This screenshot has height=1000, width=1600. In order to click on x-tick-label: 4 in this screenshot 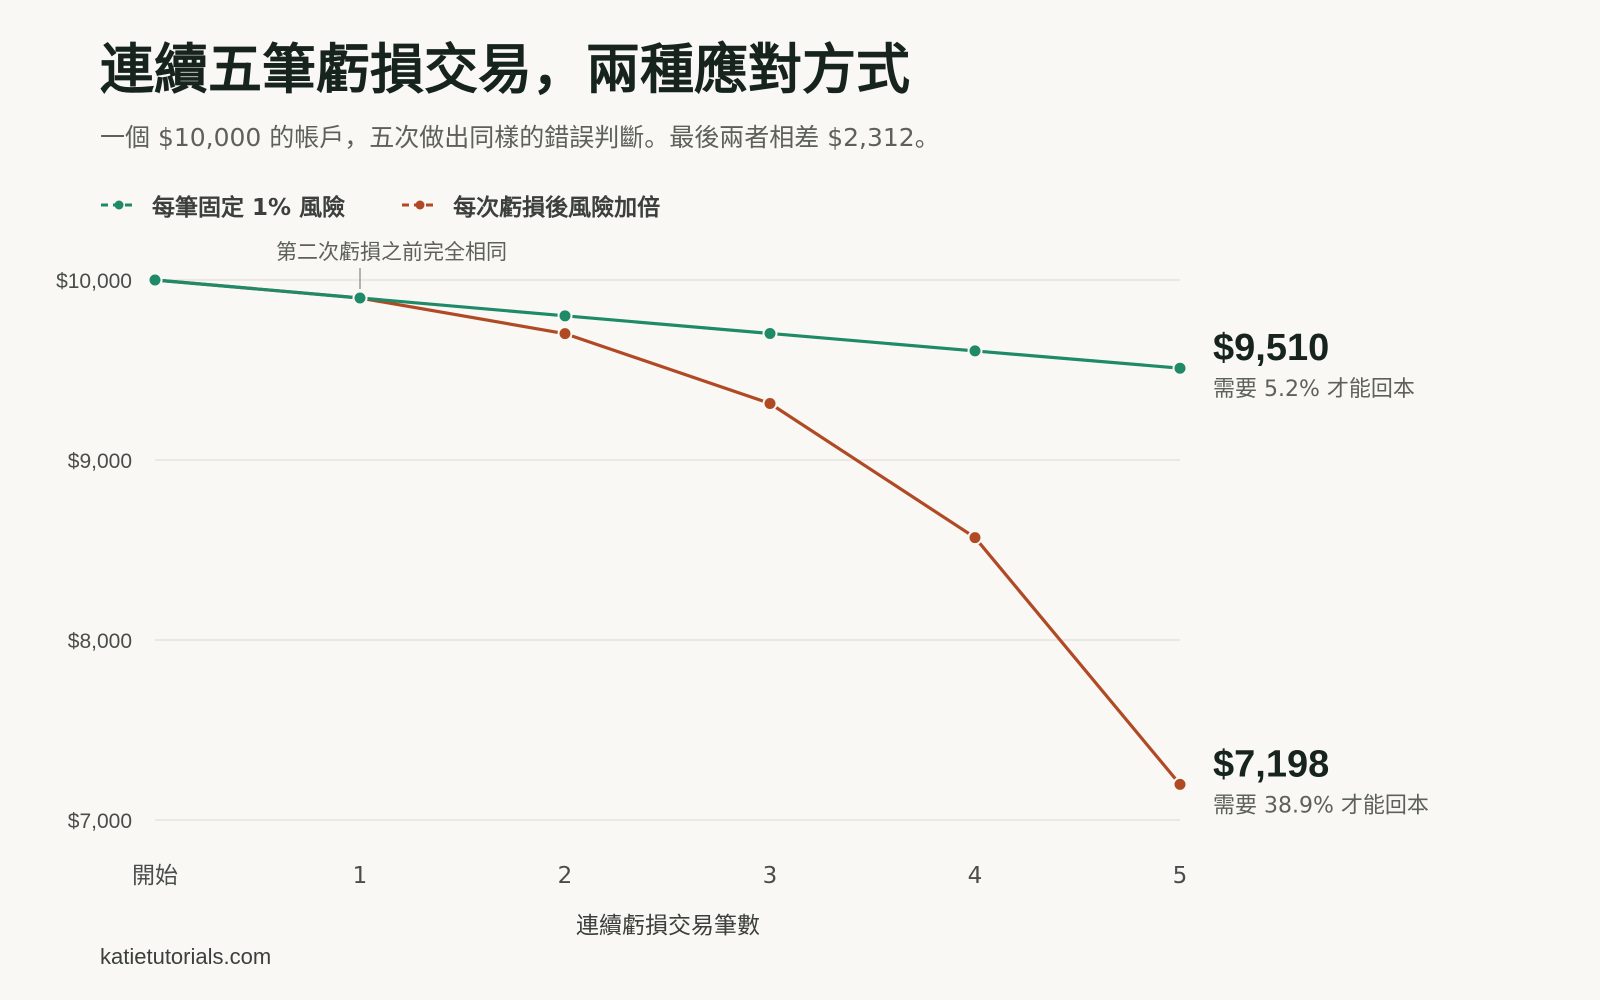, I will do `click(975, 876)`.